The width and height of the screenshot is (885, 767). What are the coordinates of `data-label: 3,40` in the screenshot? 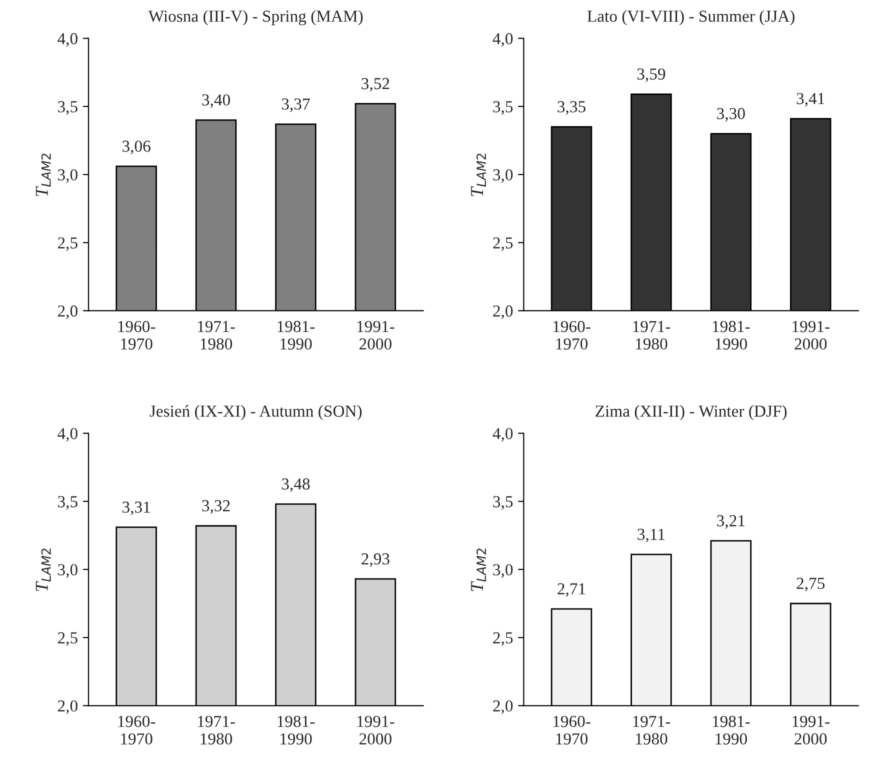 It's located at (216, 101).